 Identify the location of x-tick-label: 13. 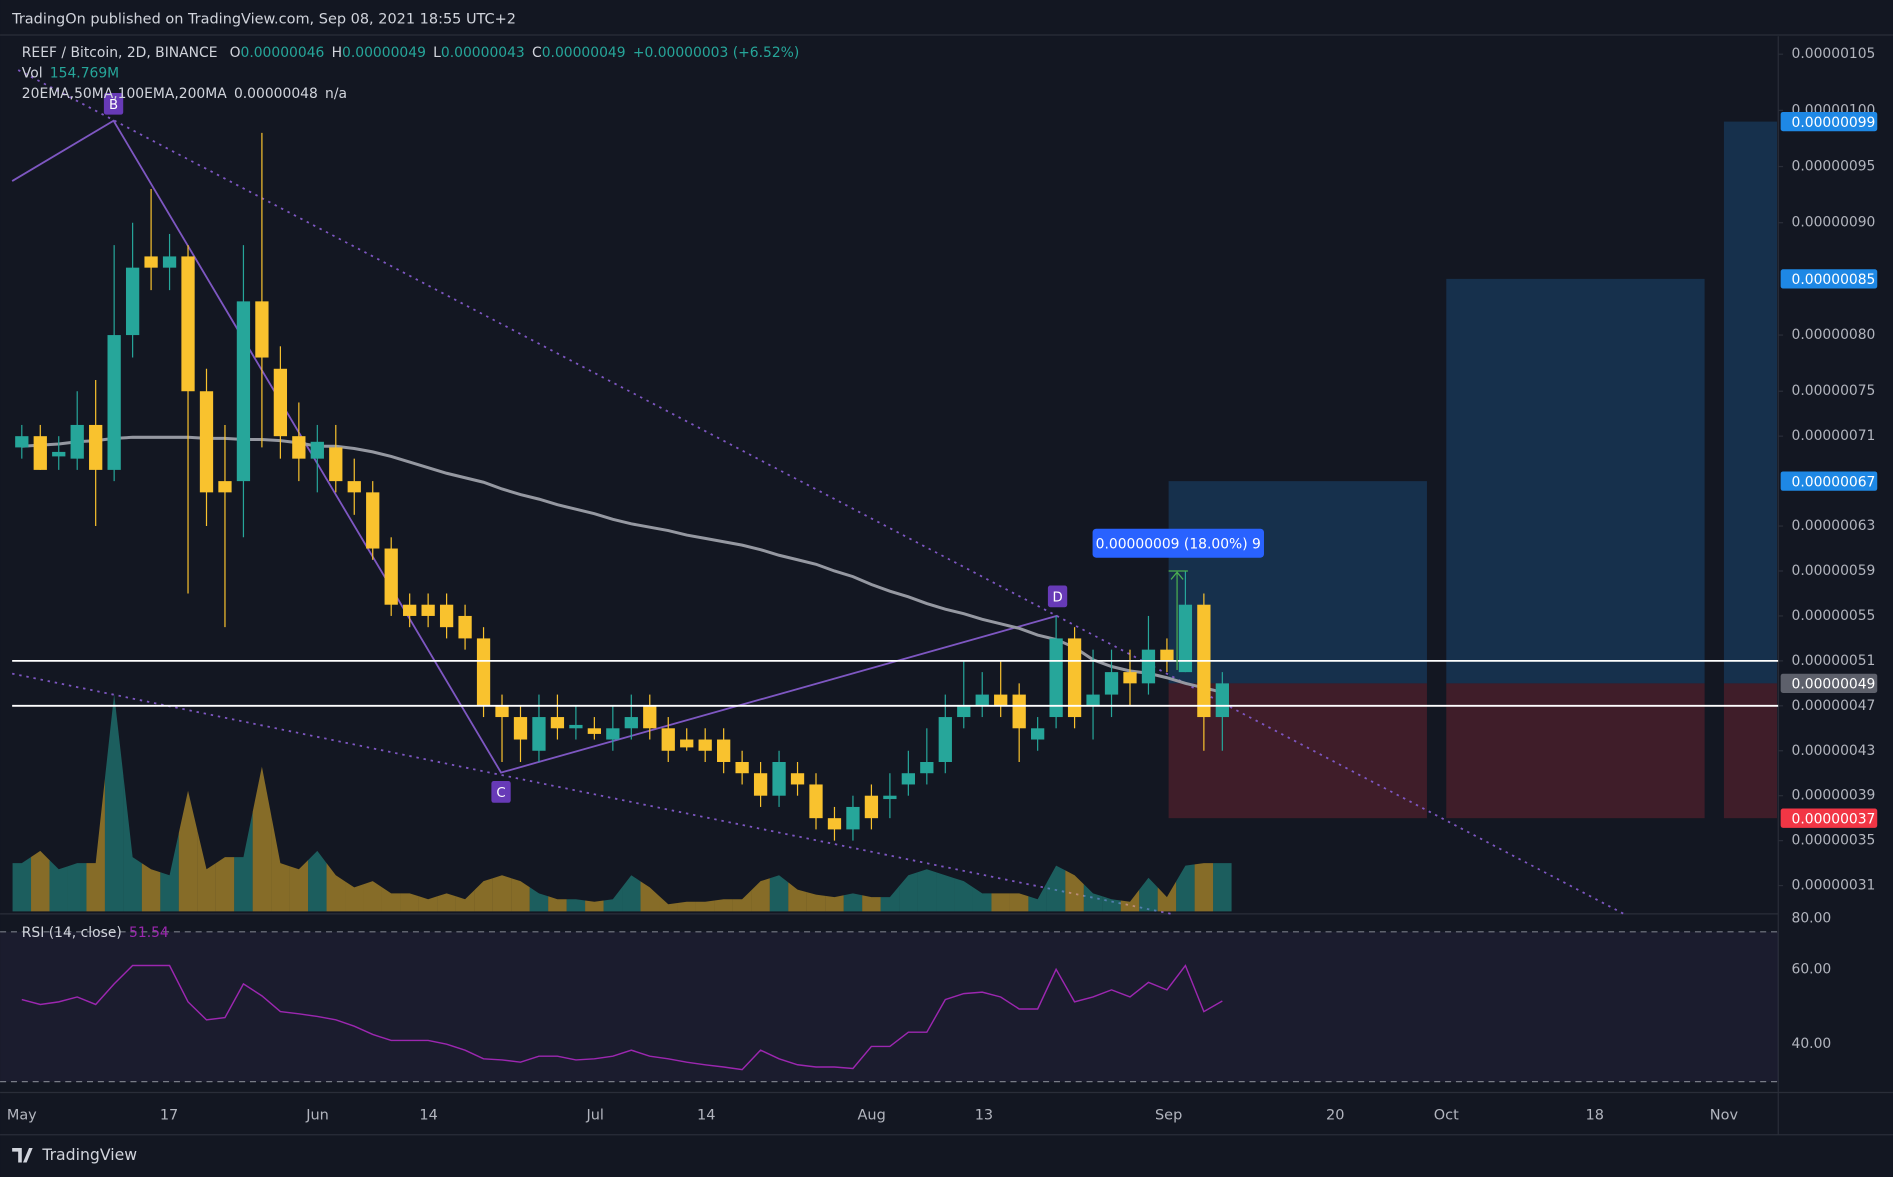
(984, 1115).